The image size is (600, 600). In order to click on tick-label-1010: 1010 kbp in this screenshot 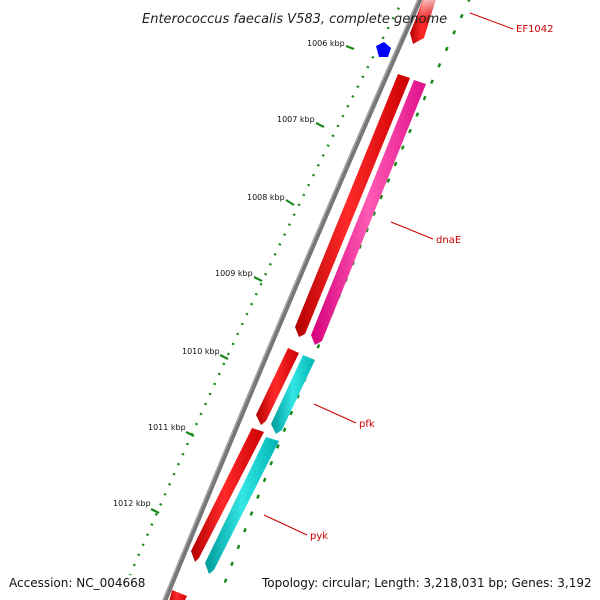, I will do `click(201, 351)`.